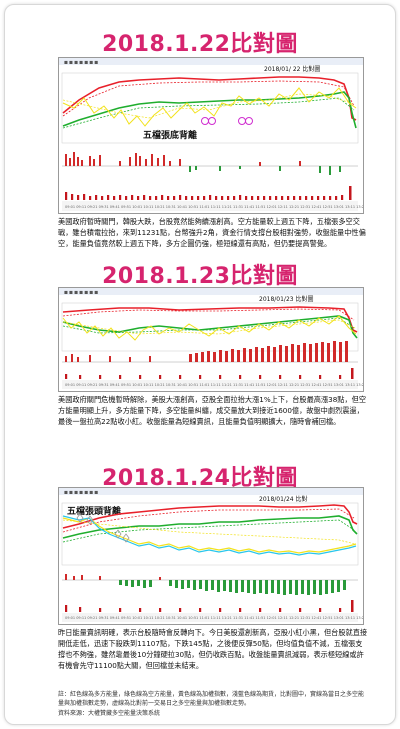  Describe the element at coordinates (286, 299) in the screenshot. I see `chart-header-2: 2018/01/23 比對圖` at that location.